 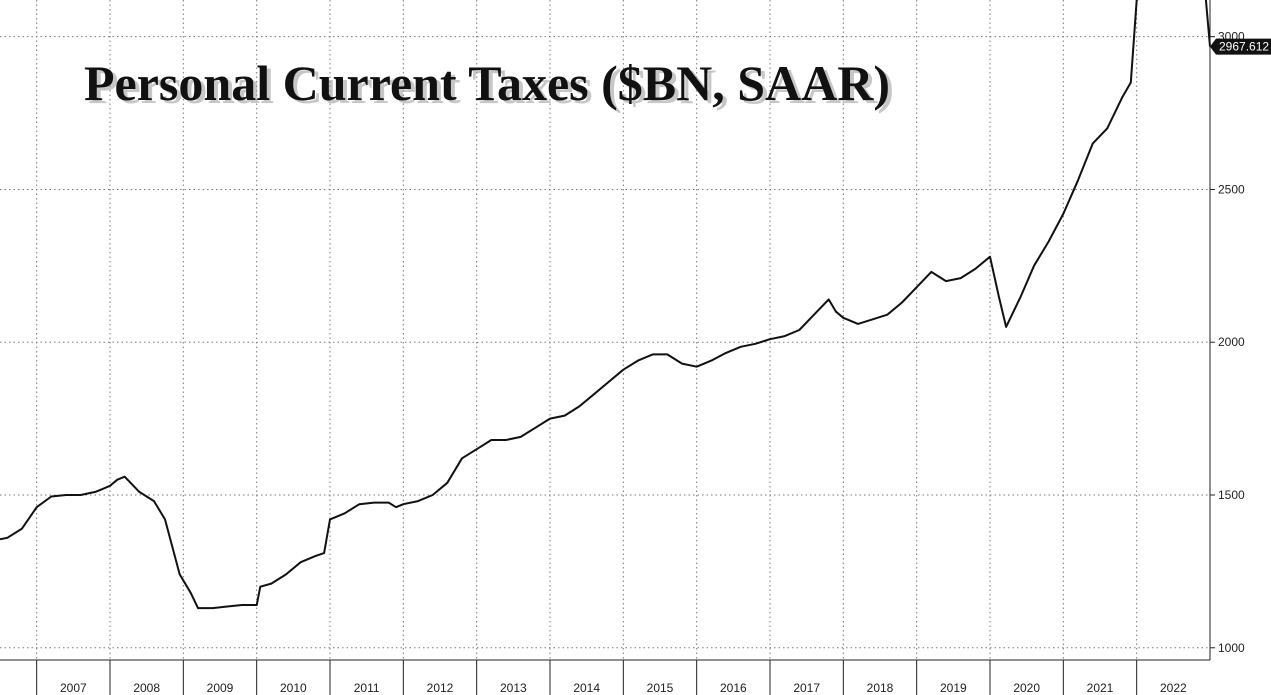 What do you see at coordinates (660, 688) in the screenshot?
I see `x-tick-label: 2015` at bounding box center [660, 688].